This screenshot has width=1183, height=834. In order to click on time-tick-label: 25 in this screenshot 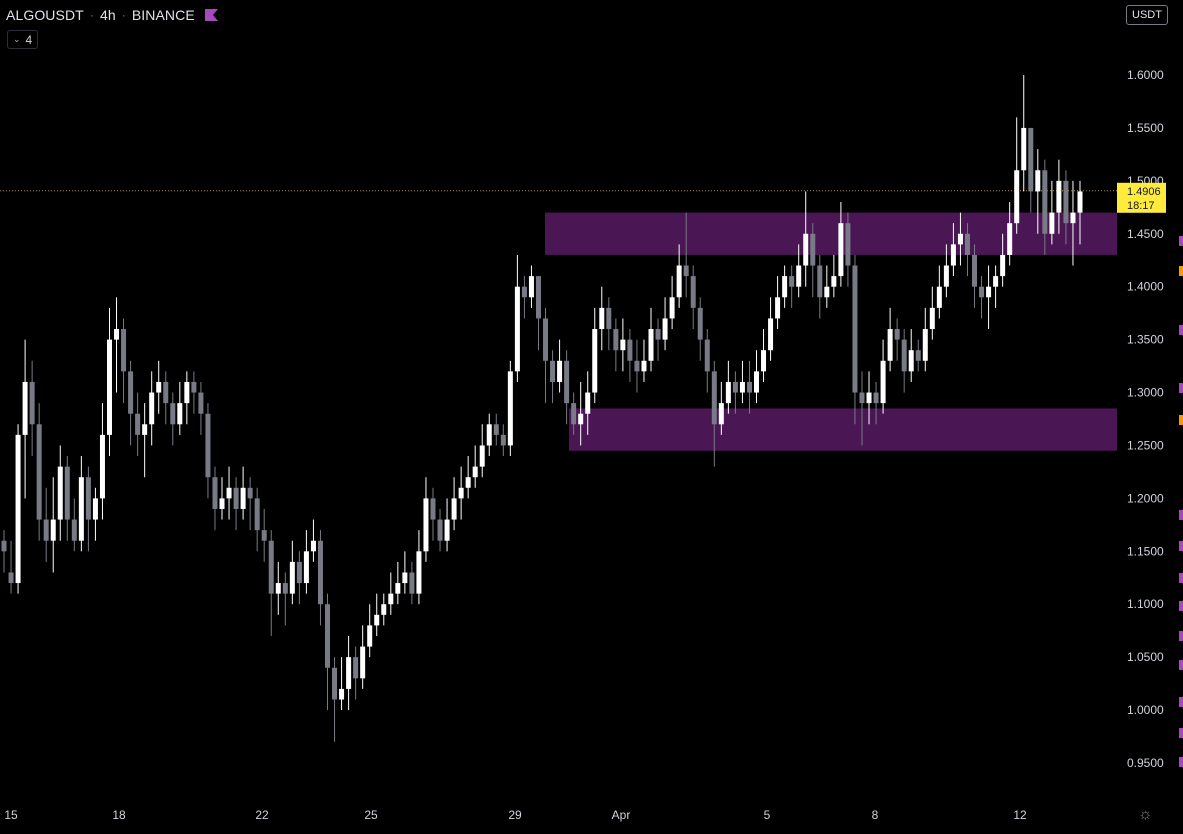, I will do `click(371, 815)`.